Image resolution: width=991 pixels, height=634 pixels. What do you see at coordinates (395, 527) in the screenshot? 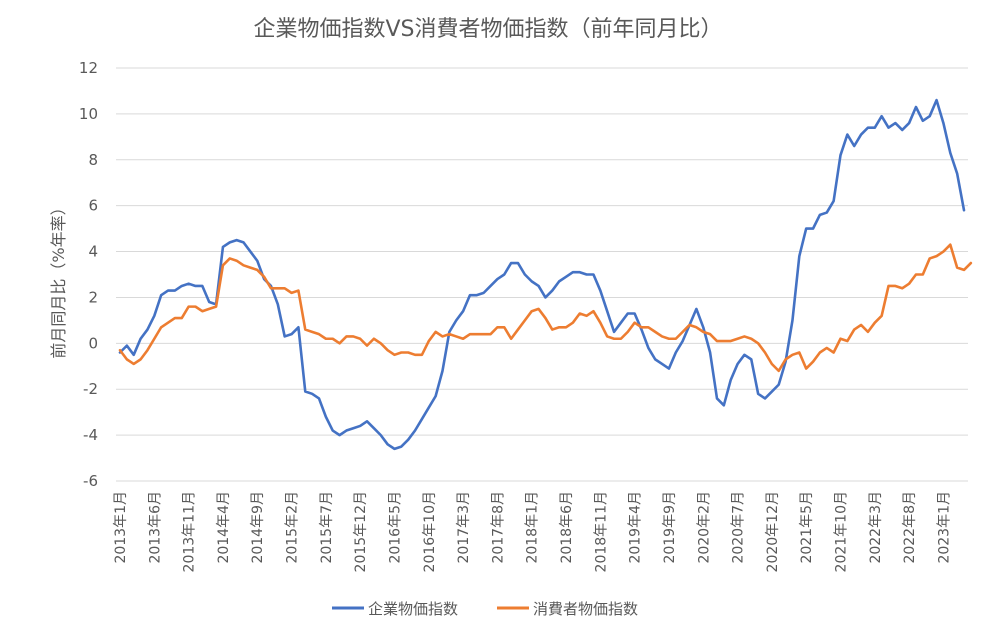
I see `x-tick-label: 2016年5月` at bounding box center [395, 527].